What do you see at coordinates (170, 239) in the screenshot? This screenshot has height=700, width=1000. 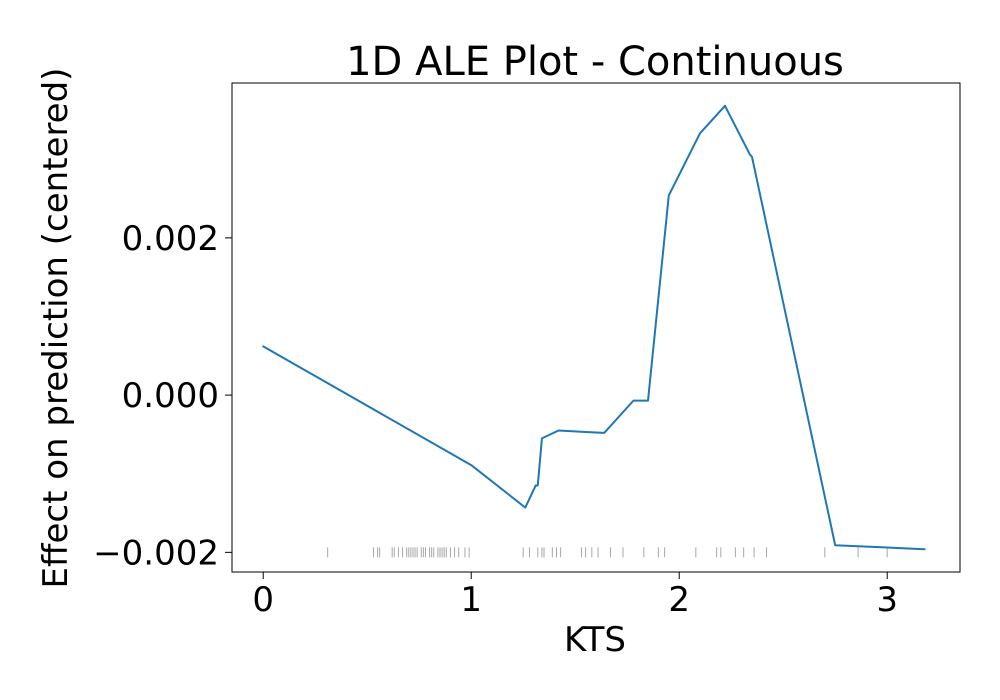 I see `y-tick-label: 0.002` at bounding box center [170, 239].